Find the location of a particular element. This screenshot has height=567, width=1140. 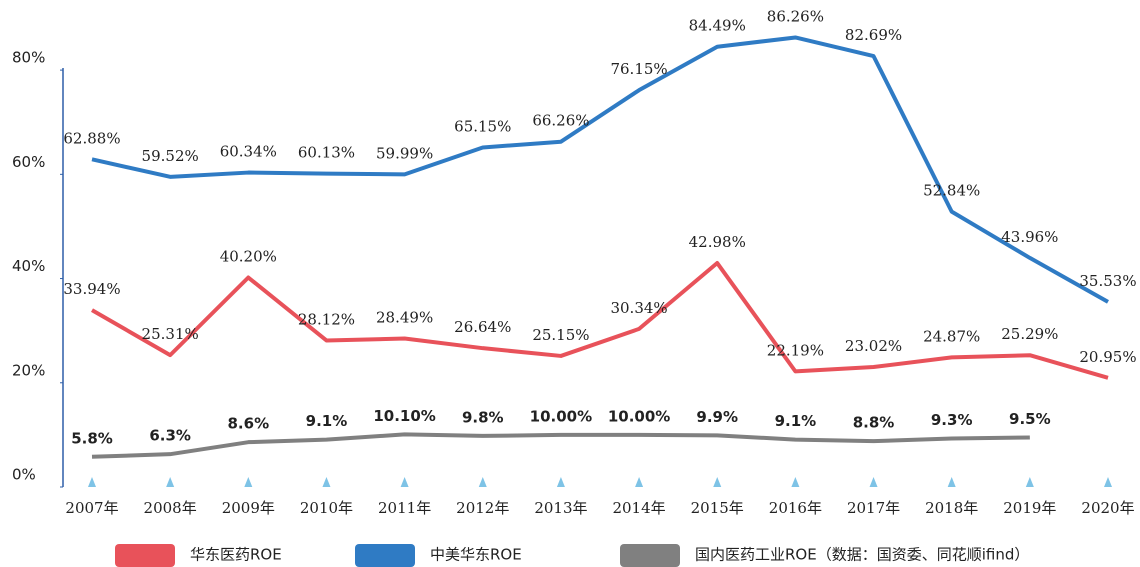

data-label: 9.8% is located at coordinates (483, 417).